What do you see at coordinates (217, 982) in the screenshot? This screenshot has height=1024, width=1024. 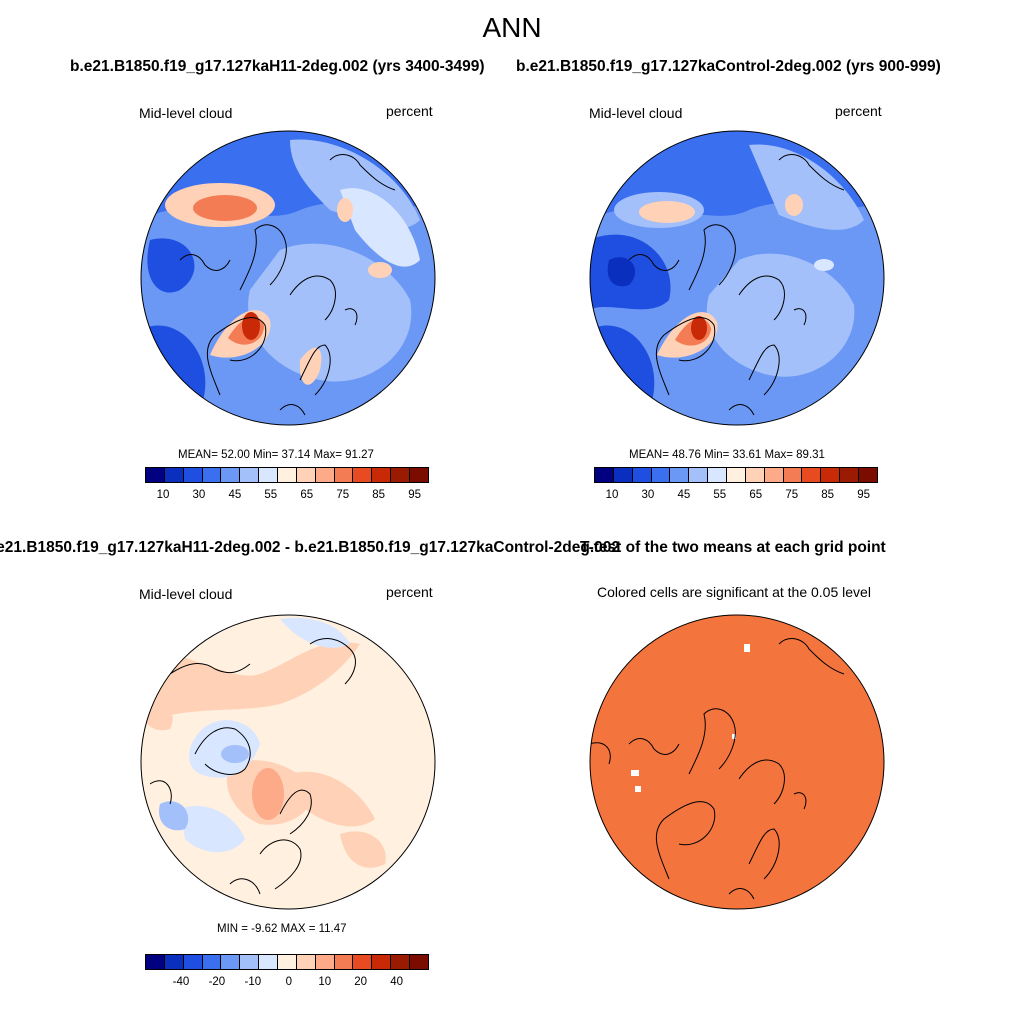 I see `colorbar-tick-label: -20` at bounding box center [217, 982].